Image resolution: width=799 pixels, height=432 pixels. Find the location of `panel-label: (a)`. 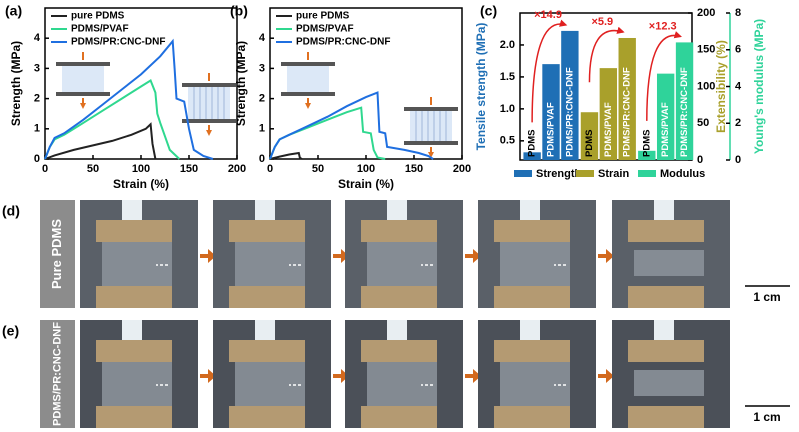

panel-label: (a) is located at coordinates (13, 11).